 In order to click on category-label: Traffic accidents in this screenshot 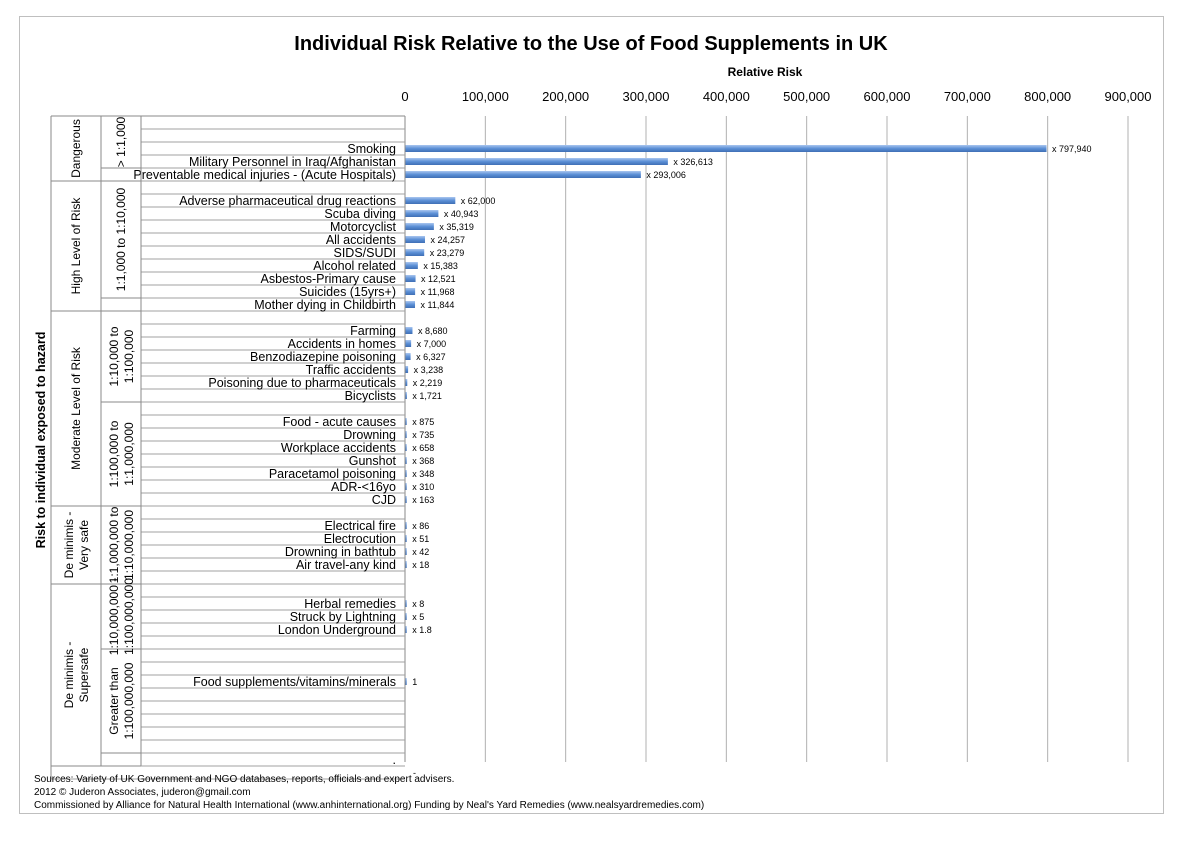, I will do `click(351, 370)`.